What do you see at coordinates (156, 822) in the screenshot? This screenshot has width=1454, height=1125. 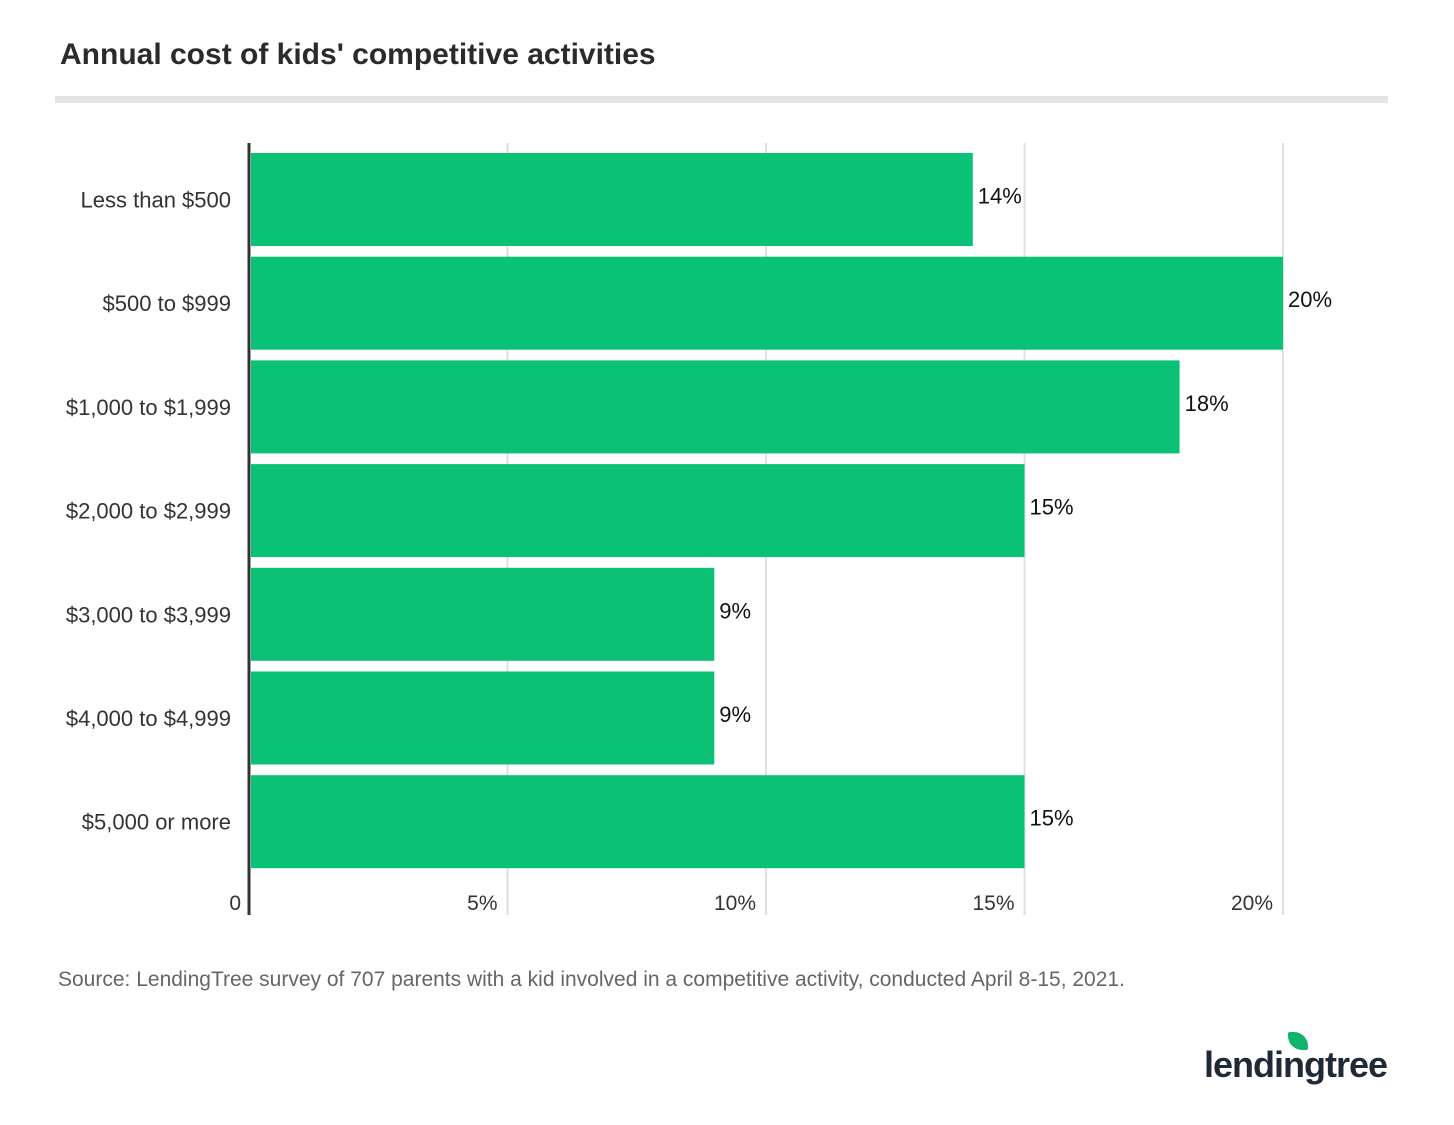 I see `category-label: $5,000 or more` at bounding box center [156, 822].